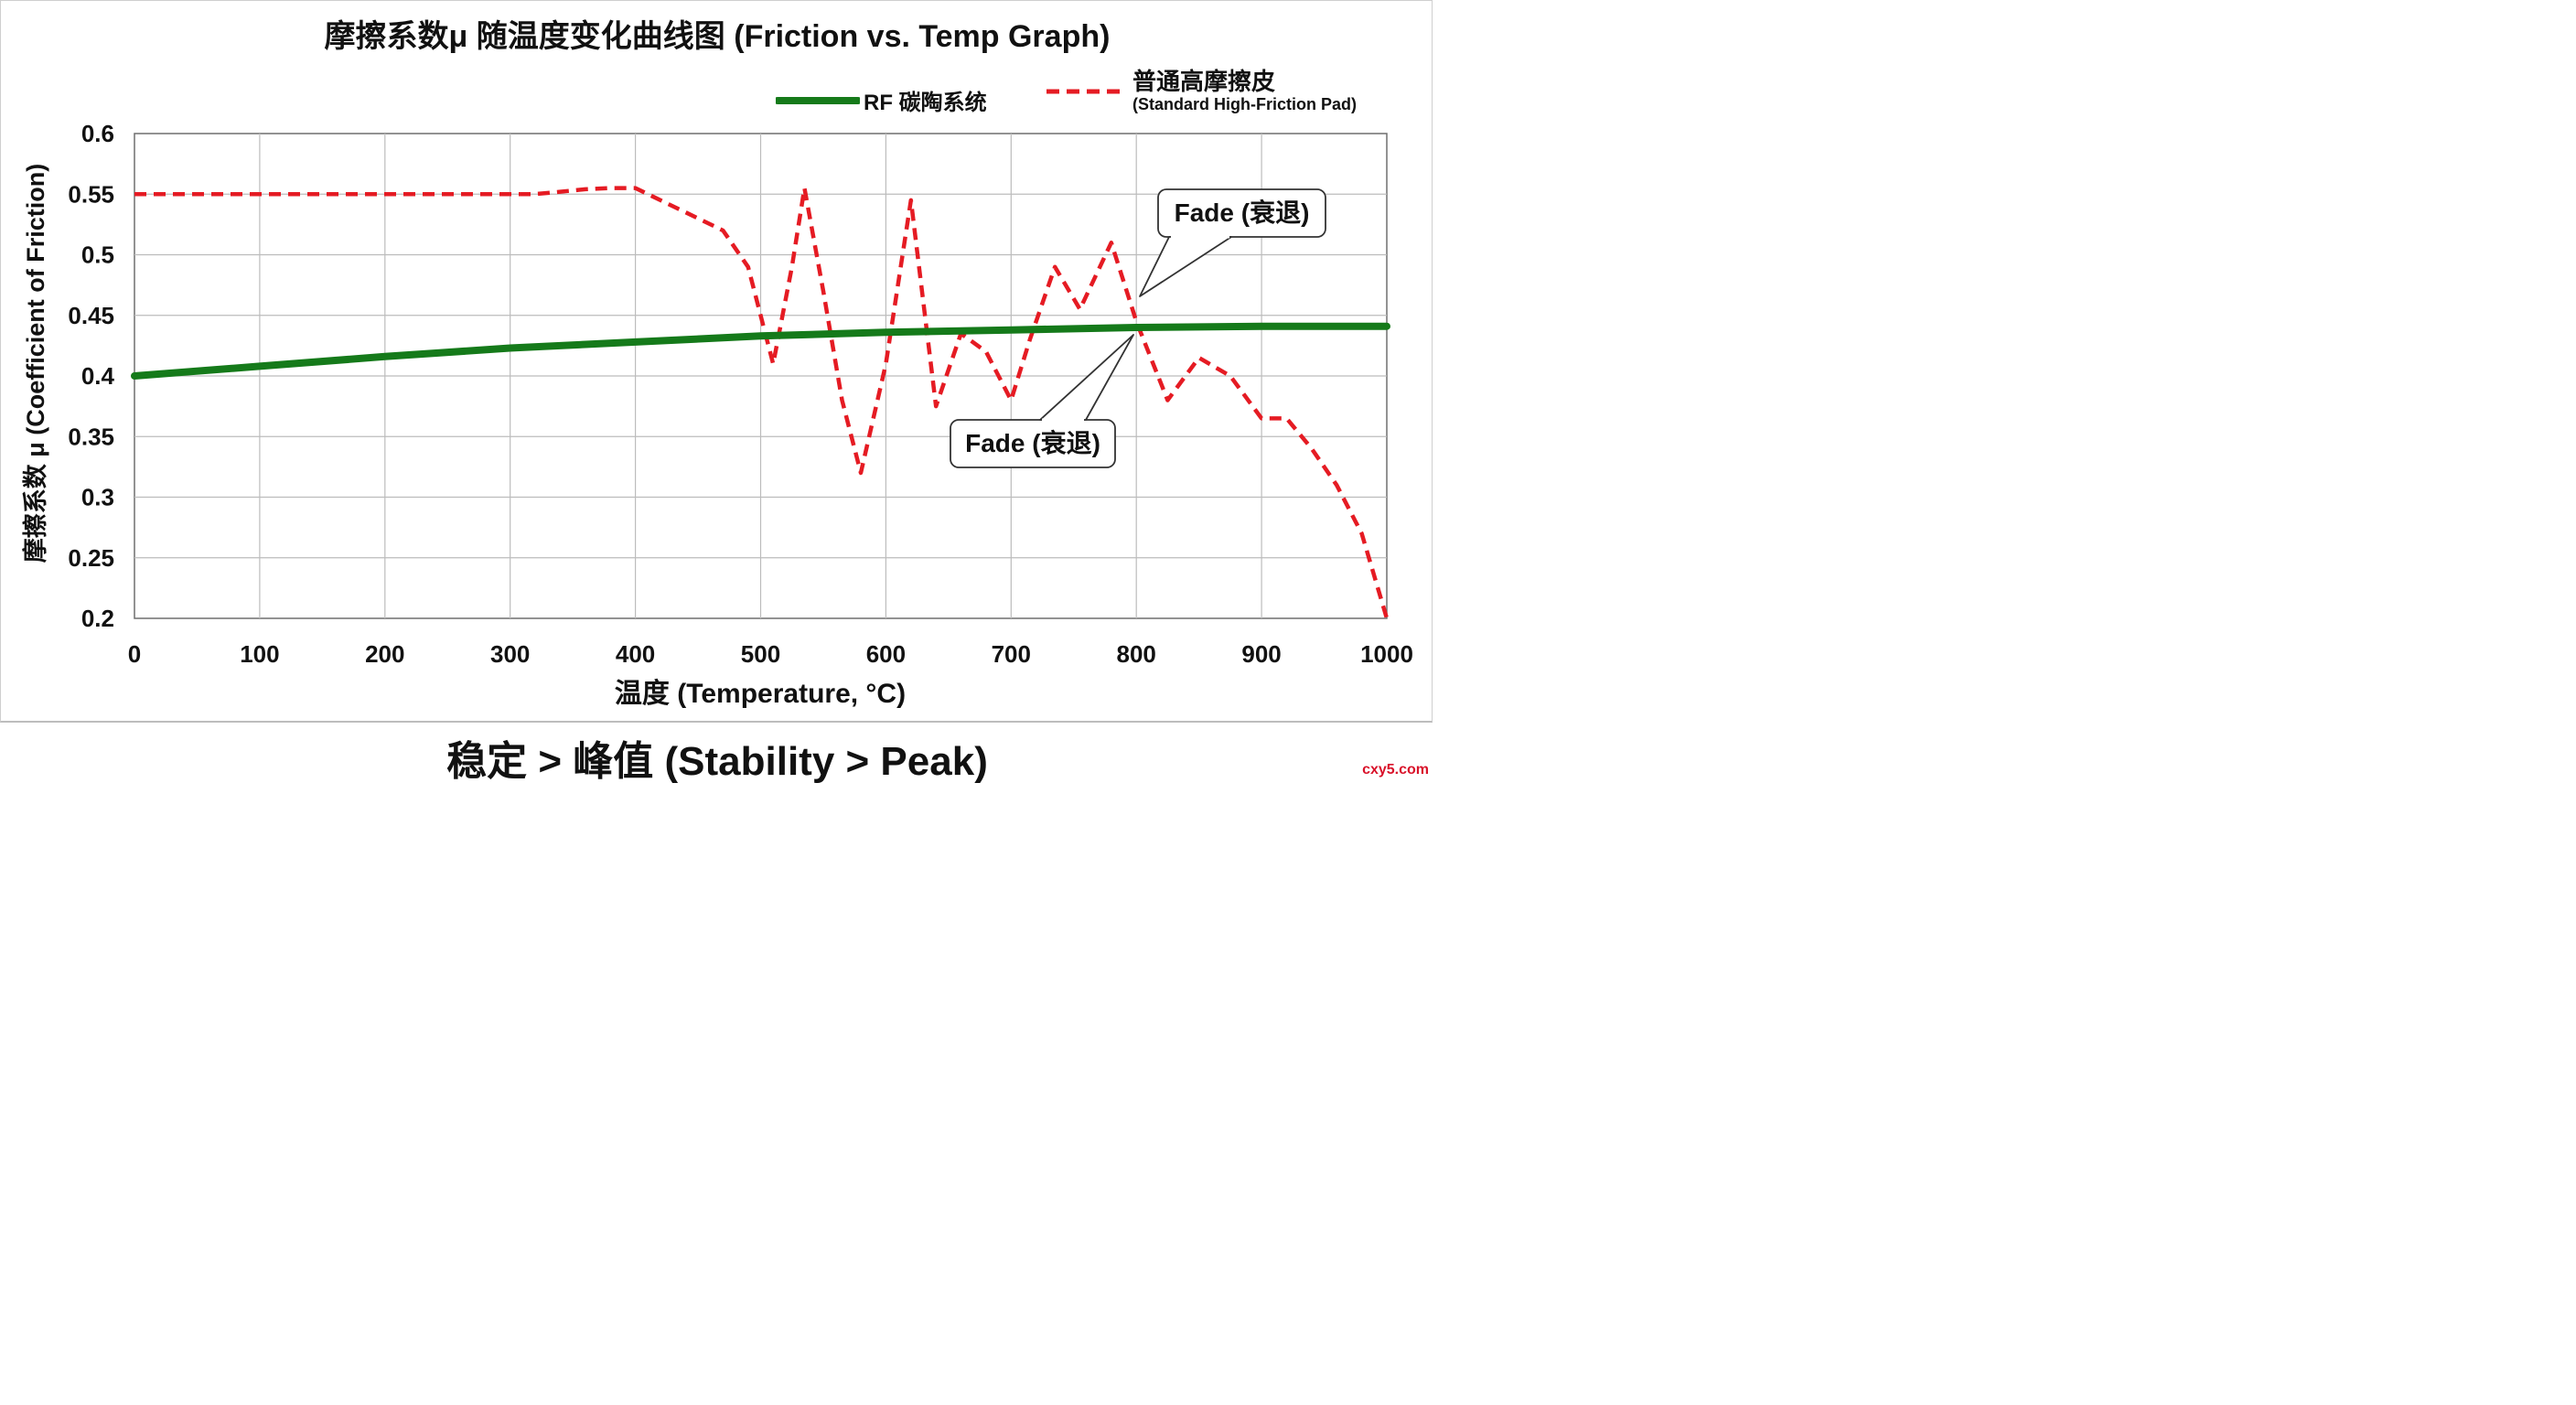 The height and width of the screenshot is (1405, 2576). Describe the element at coordinates (97, 133) in the screenshot. I see `y-tick-label: 0.6` at that location.